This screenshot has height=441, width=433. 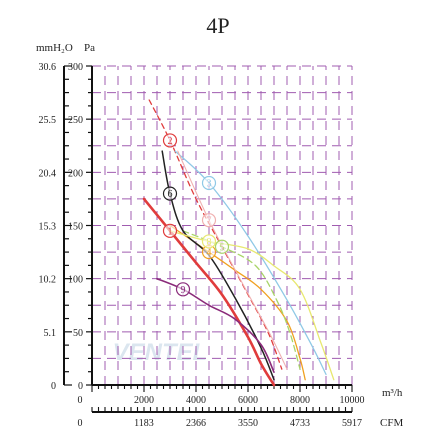 I want to click on curve-label-7: 7, so click(x=209, y=221).